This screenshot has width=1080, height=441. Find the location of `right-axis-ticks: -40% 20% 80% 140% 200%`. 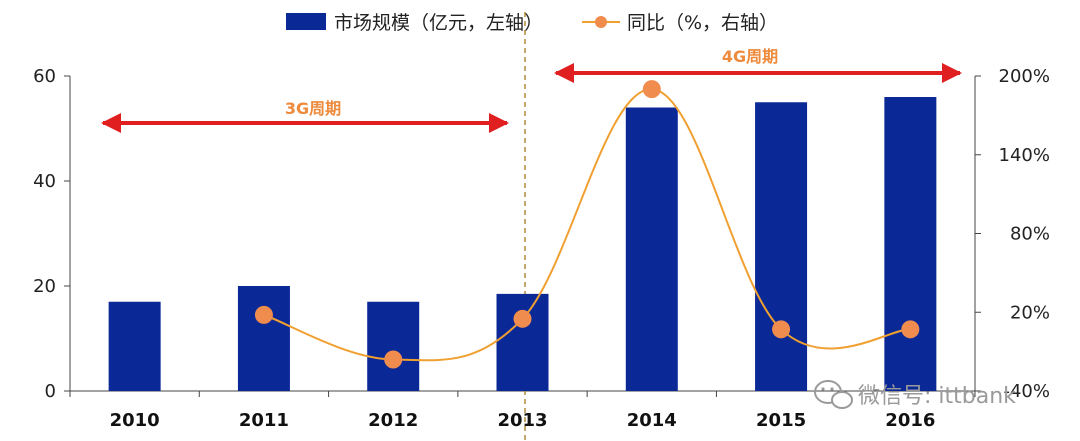

right-axis-ticks: -40% 20% 80% 140% 200% is located at coordinates (1012, 234).